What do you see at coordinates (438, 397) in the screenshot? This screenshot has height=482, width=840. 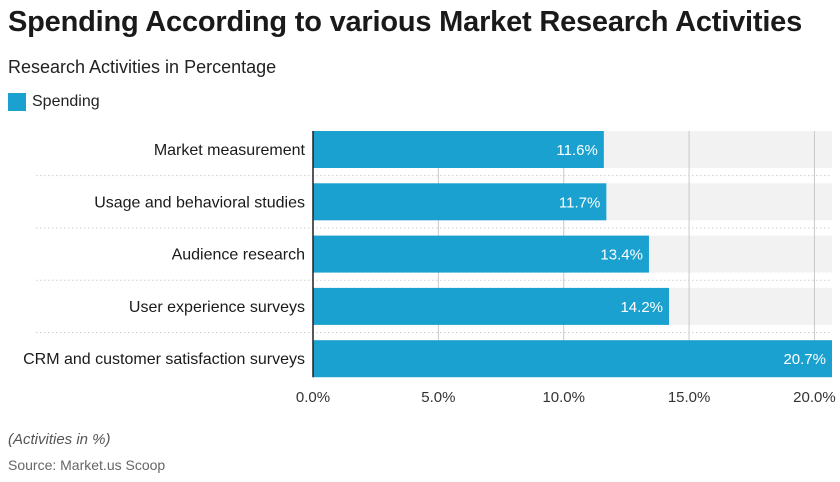 I see `x-tick-label: 5.0%` at bounding box center [438, 397].